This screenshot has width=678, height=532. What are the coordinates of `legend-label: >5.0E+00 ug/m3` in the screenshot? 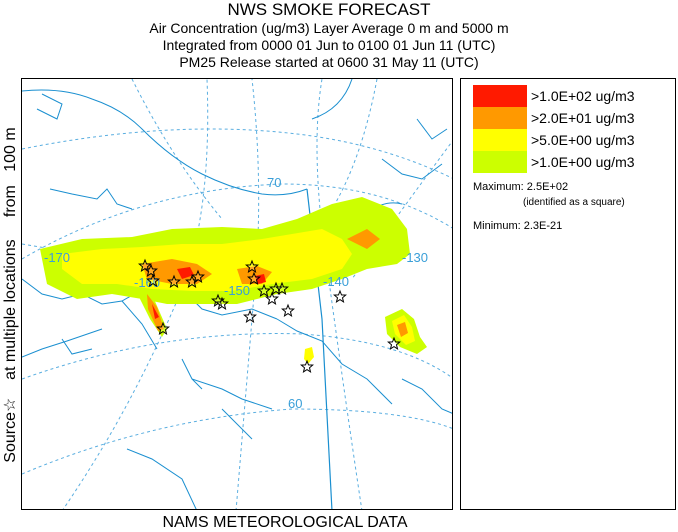 It's located at (583, 140).